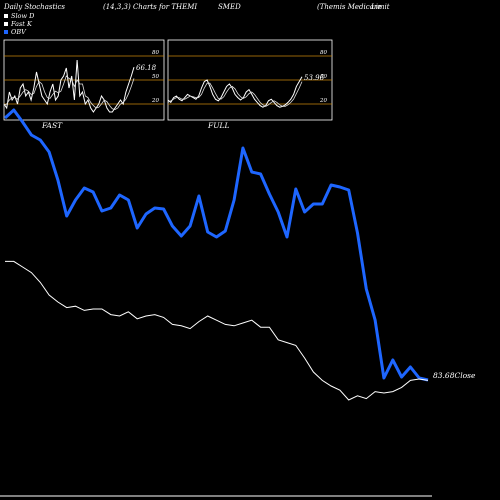 The height and width of the screenshot is (500, 500). Describe the element at coordinates (6, 32) in the screenshot. I see `legend-obv-swatch` at that location.